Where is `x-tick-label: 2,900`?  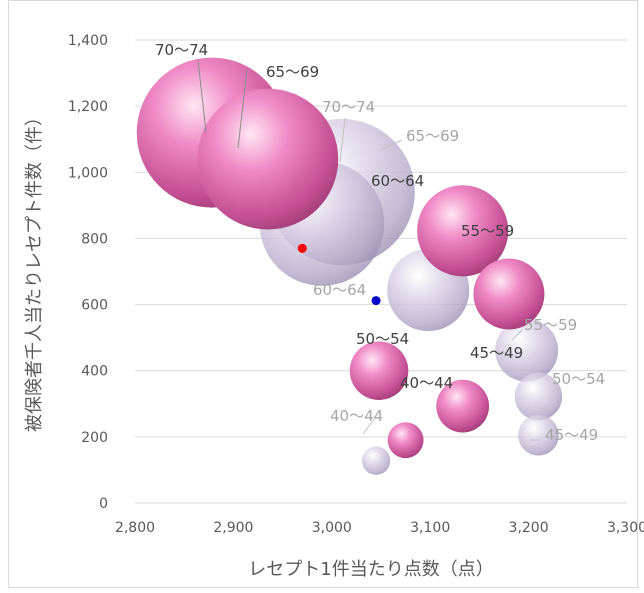
x-tick-label: 2,900 is located at coordinates (233, 528).